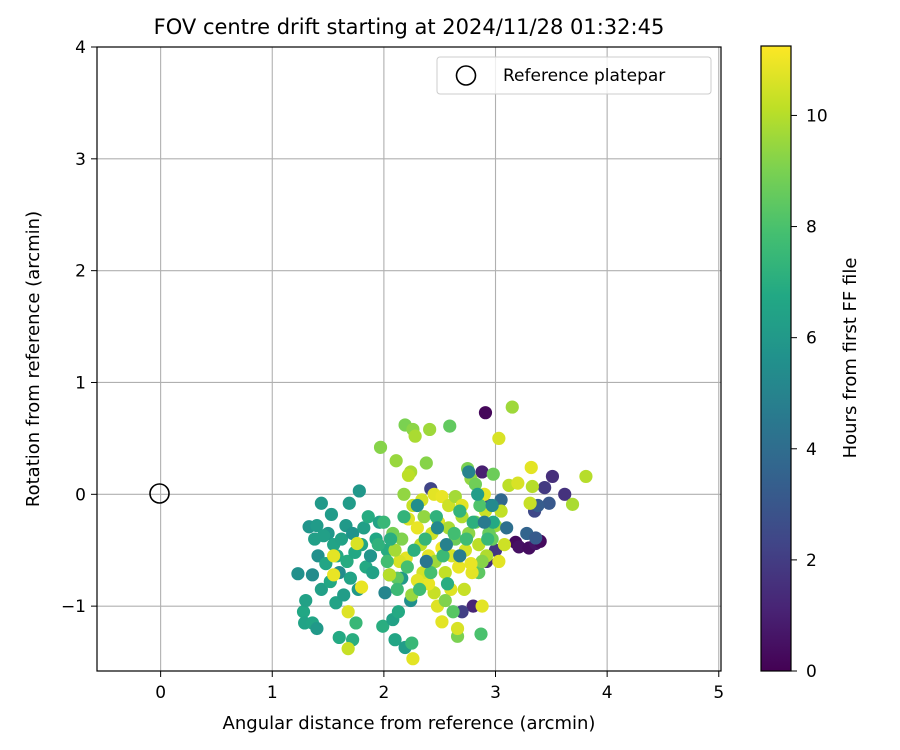  I want to click on y-tick-label: 3, so click(80, 160).